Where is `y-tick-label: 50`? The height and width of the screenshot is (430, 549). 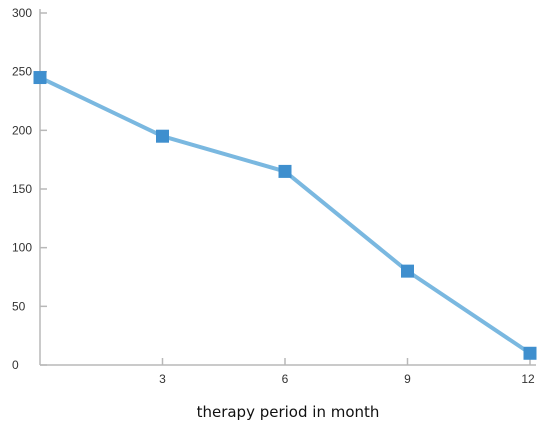
y-tick-label: 50 is located at coordinates (19, 306).